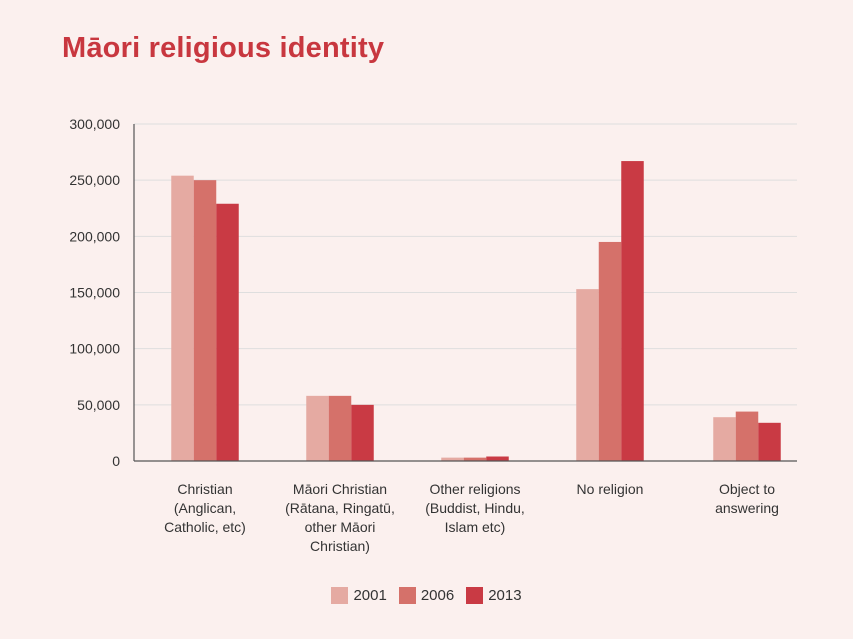 The height and width of the screenshot is (639, 853). I want to click on chart-title: Māori religious identity, so click(223, 48).